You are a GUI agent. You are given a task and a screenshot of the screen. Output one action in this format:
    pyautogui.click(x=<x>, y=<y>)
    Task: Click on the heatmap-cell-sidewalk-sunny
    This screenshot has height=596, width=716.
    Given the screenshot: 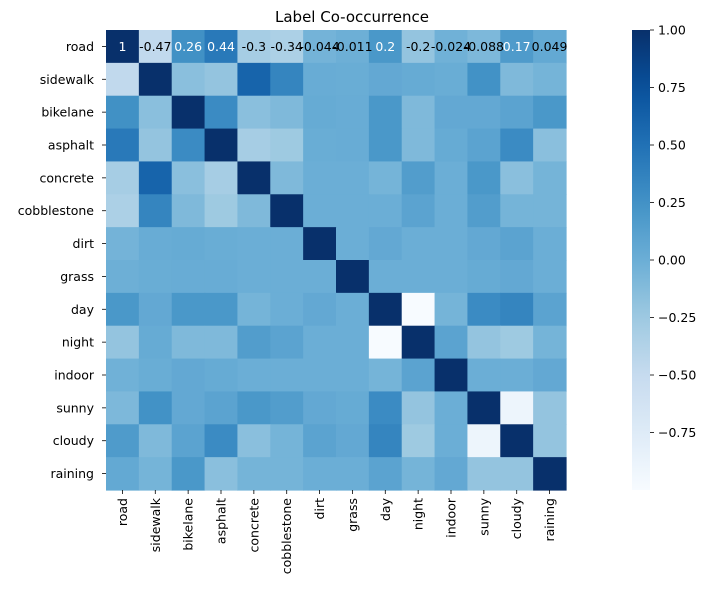 What is the action you would take?
    pyautogui.click(x=484, y=79)
    